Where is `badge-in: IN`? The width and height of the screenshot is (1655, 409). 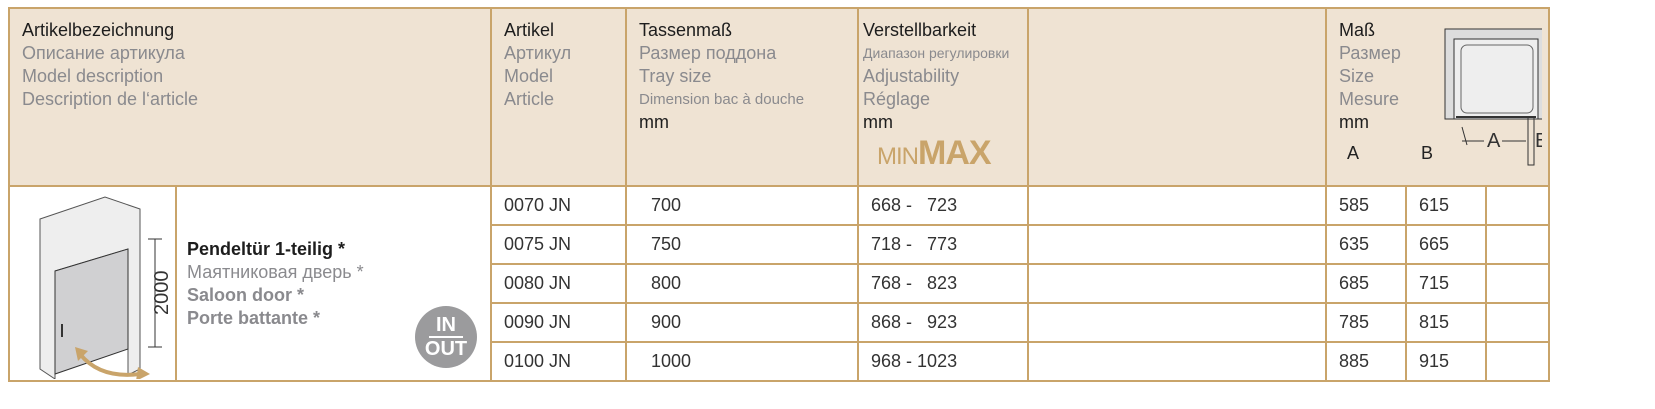 badge-in: IN is located at coordinates (446, 326).